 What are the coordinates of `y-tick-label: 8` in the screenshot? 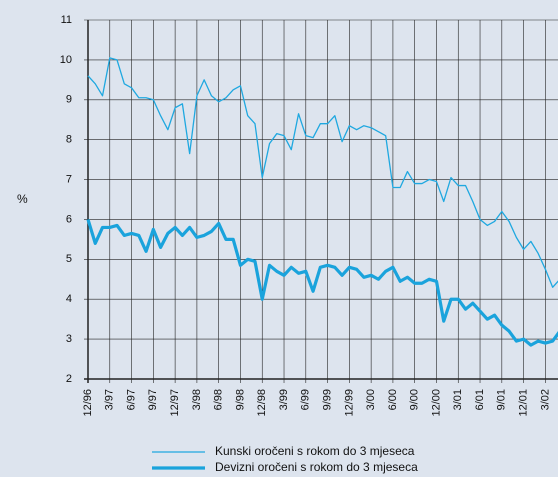 It's located at (69, 140).